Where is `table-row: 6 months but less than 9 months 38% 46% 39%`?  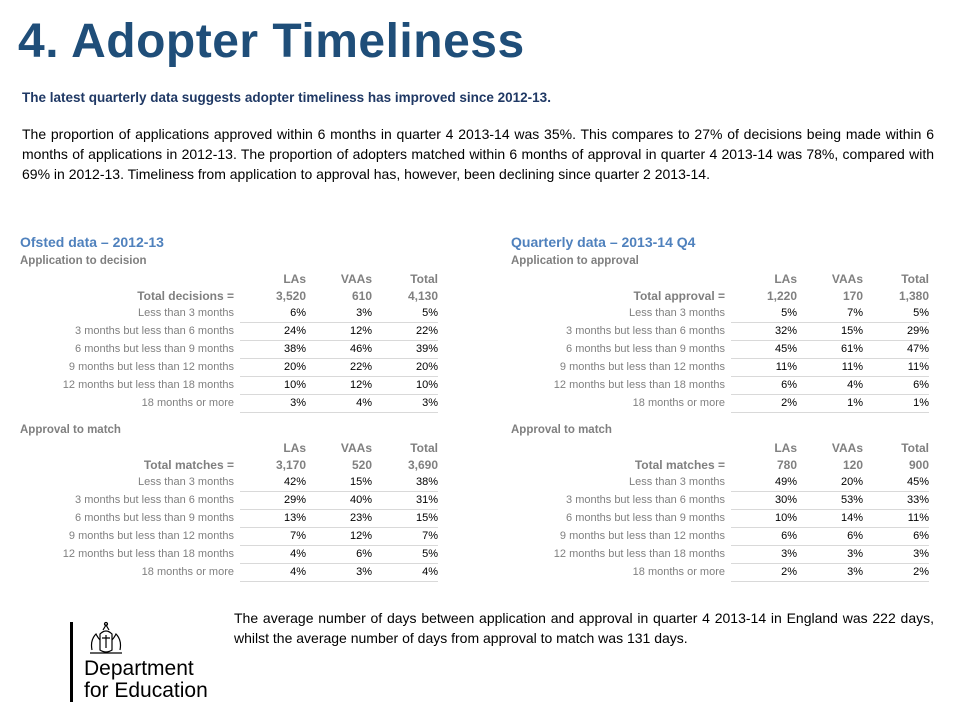
table-row: 6 months but less than 9 months 38% 46% 39% is located at coordinates (229, 349).